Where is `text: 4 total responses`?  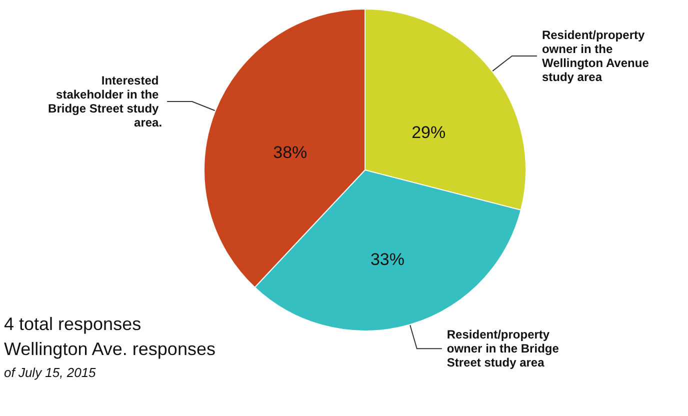 text: 4 total responses is located at coordinates (73, 324).